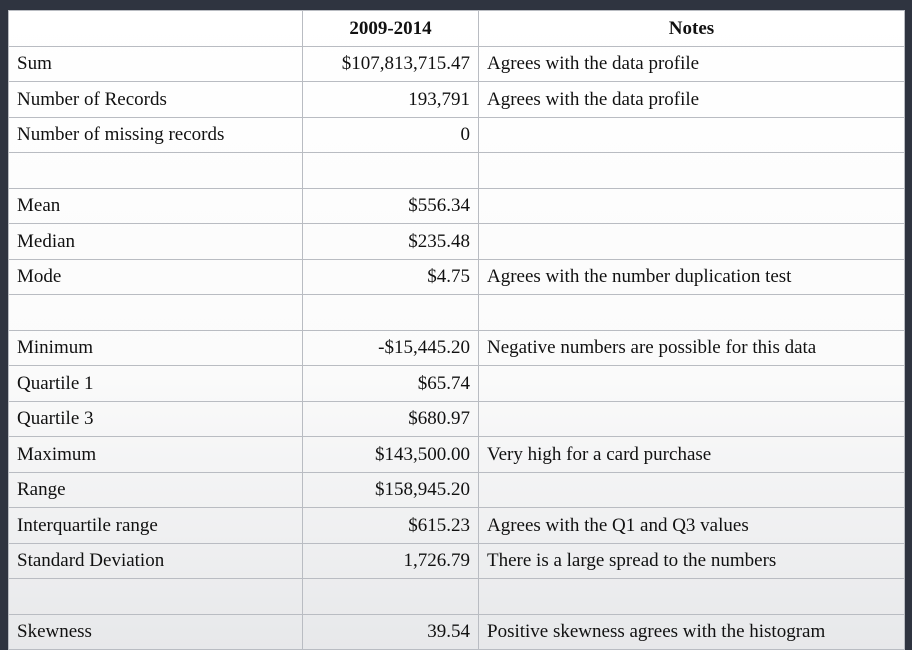 Image resolution: width=912 pixels, height=650 pixels. Describe the element at coordinates (155, 99) in the screenshot. I see `row-label-cell: Number of Records` at that location.